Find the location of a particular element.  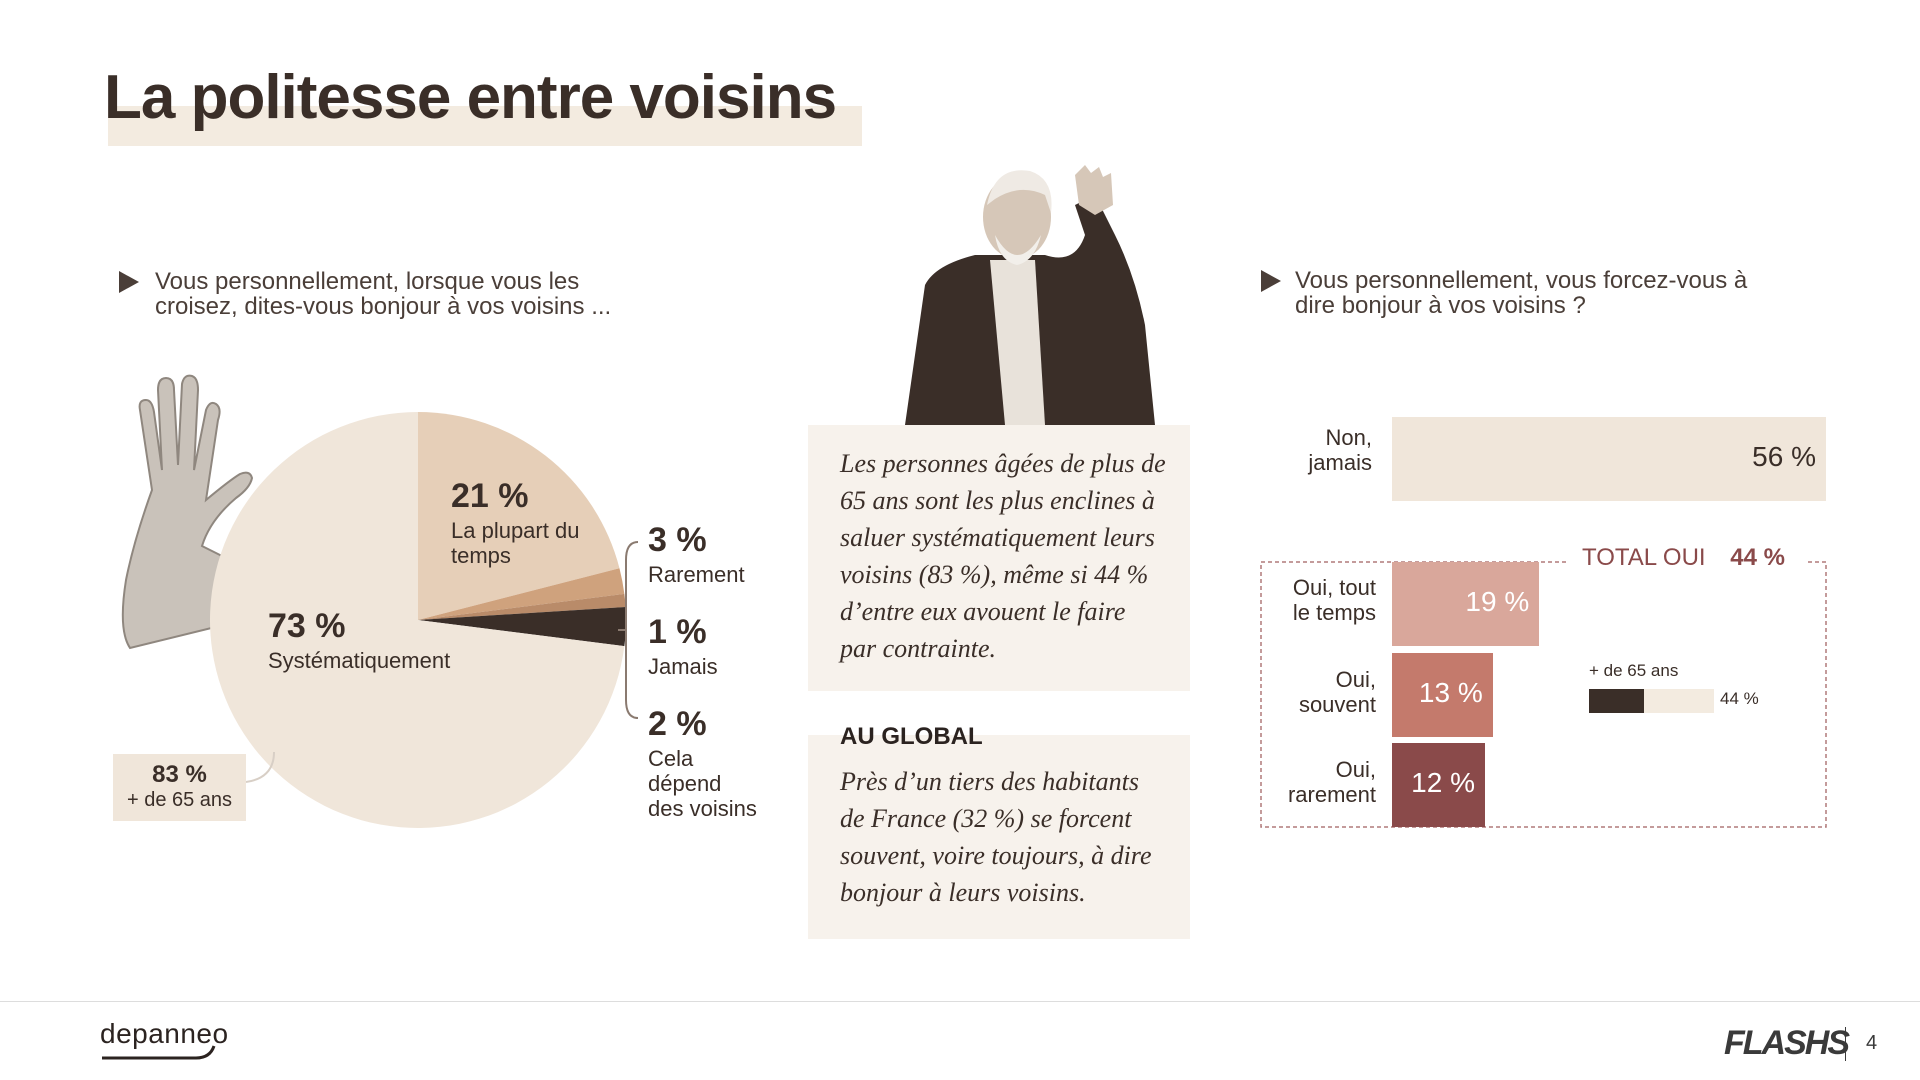

slice-value-label-depend: 2 % is located at coordinates (677, 724).